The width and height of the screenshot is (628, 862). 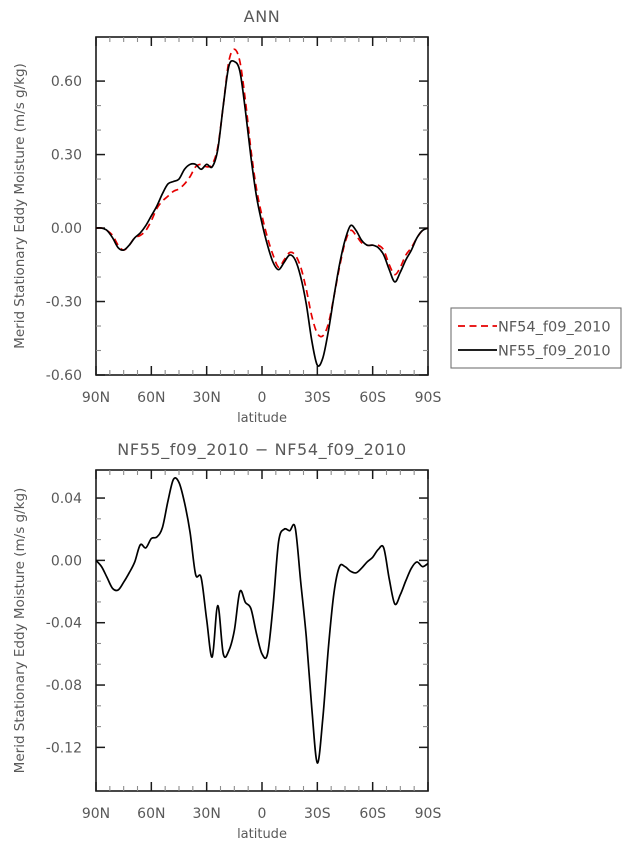 I want to click on y-tick-label: -0.30, so click(x=64, y=303).